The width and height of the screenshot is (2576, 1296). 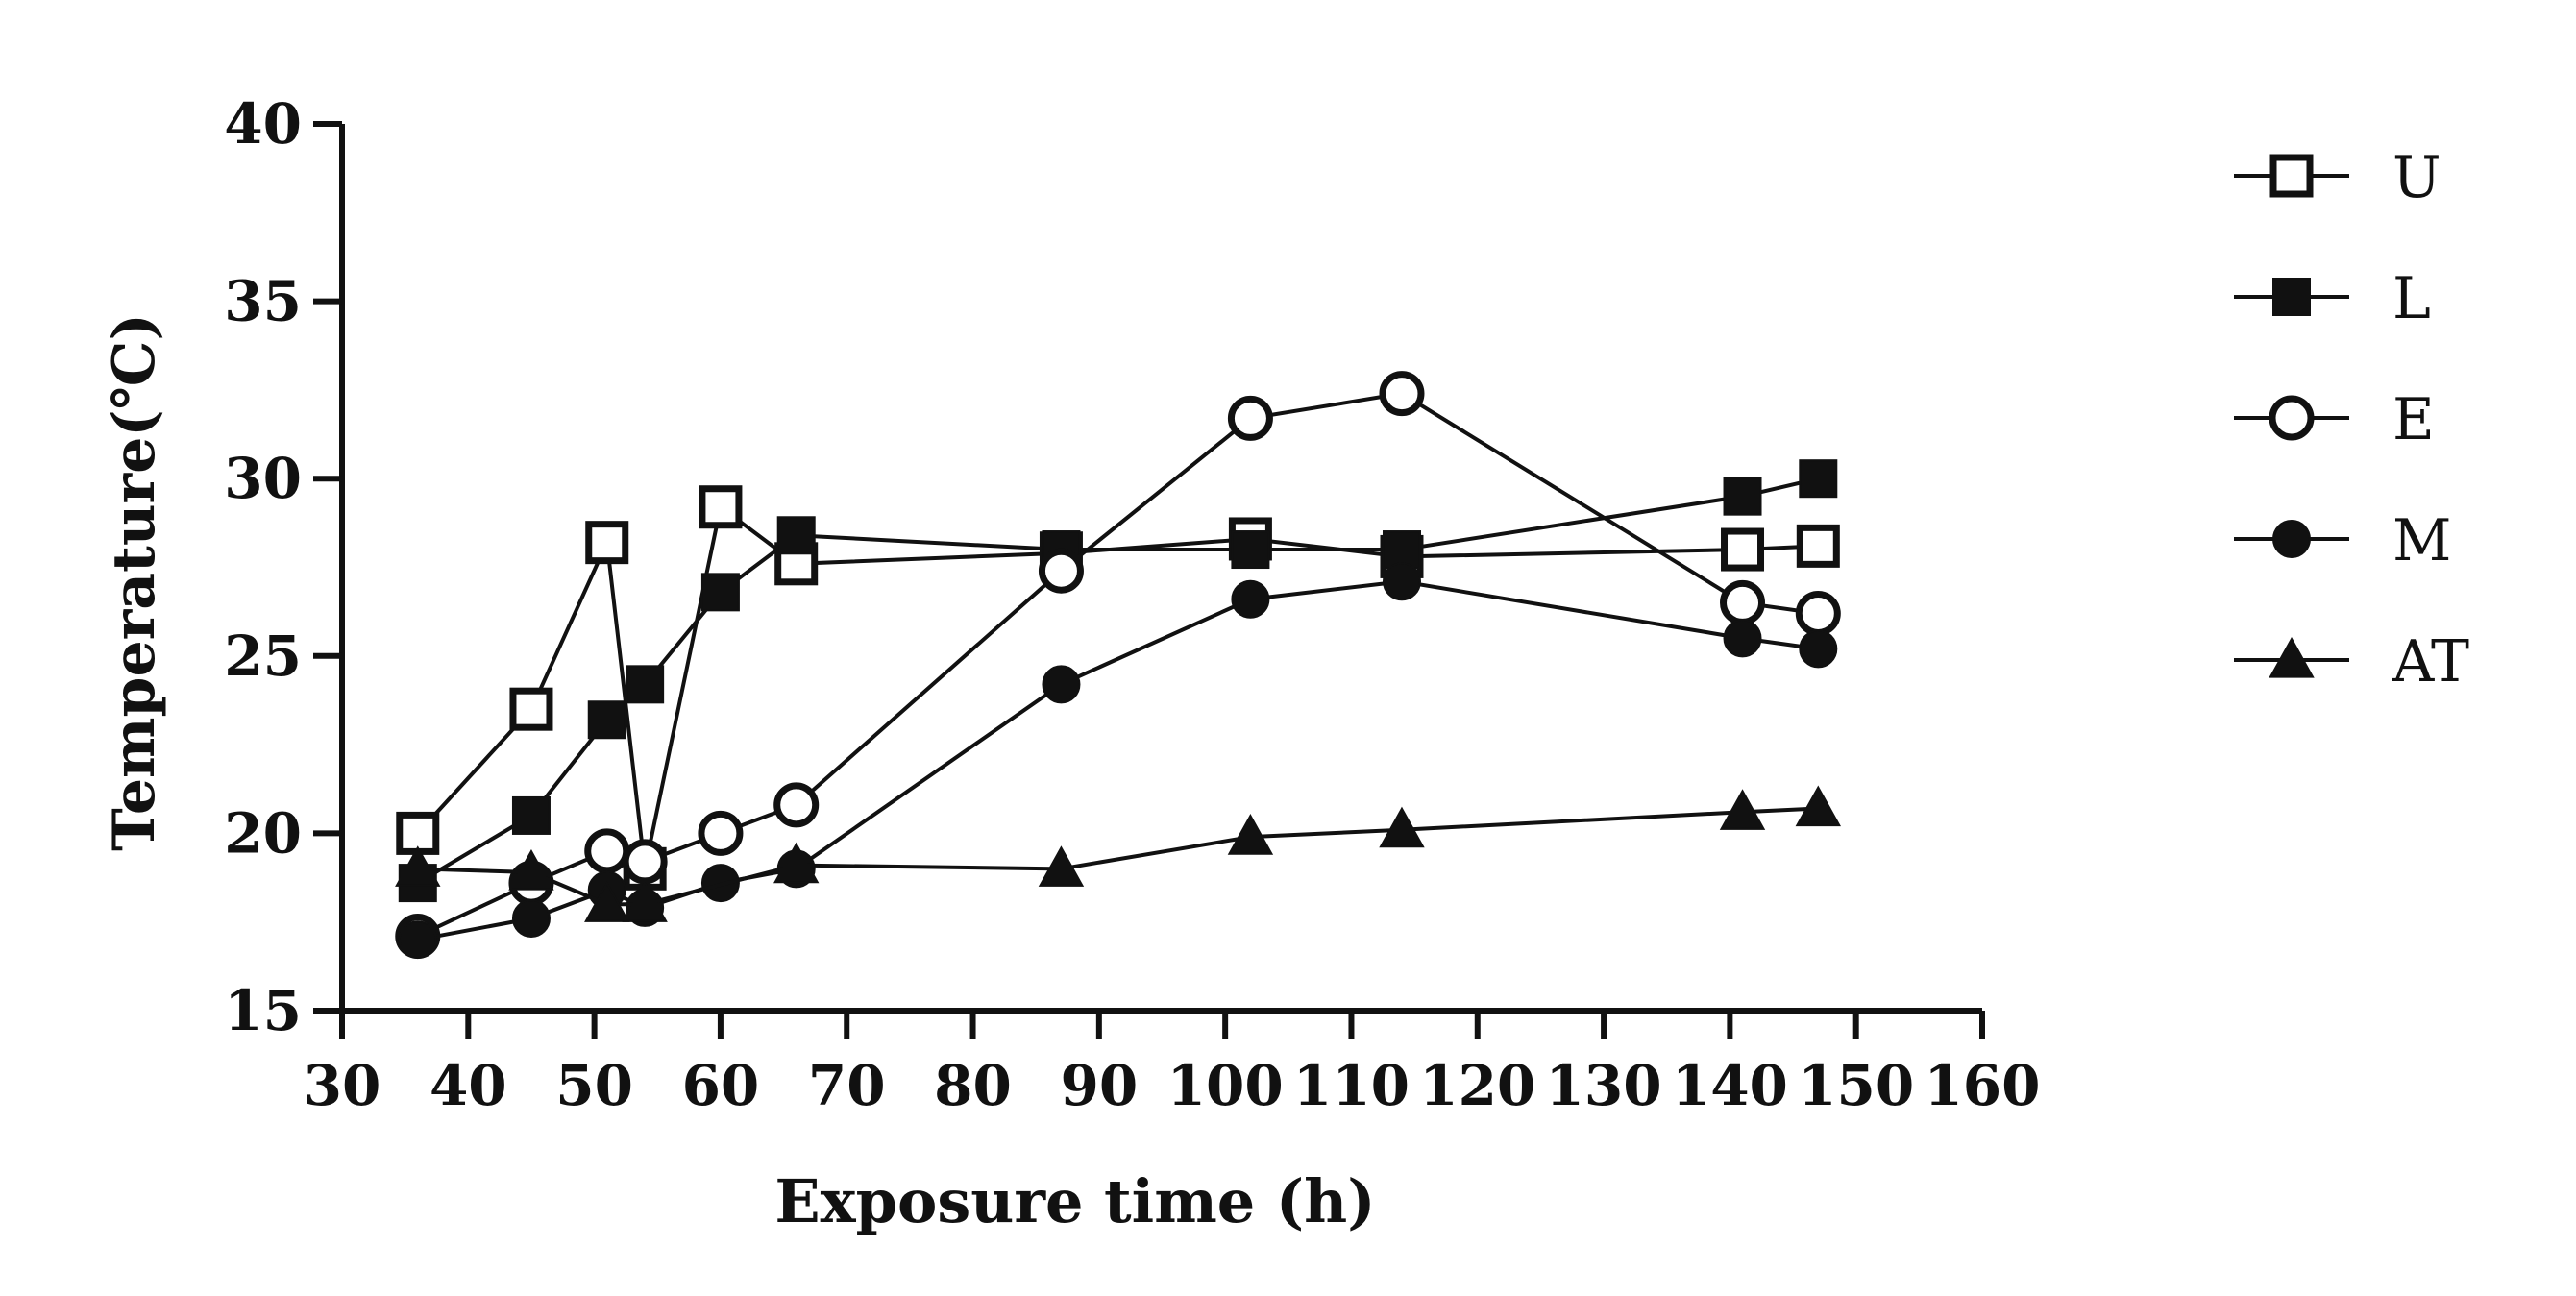 I want to click on y-tick-label: 30, so click(x=263, y=478).